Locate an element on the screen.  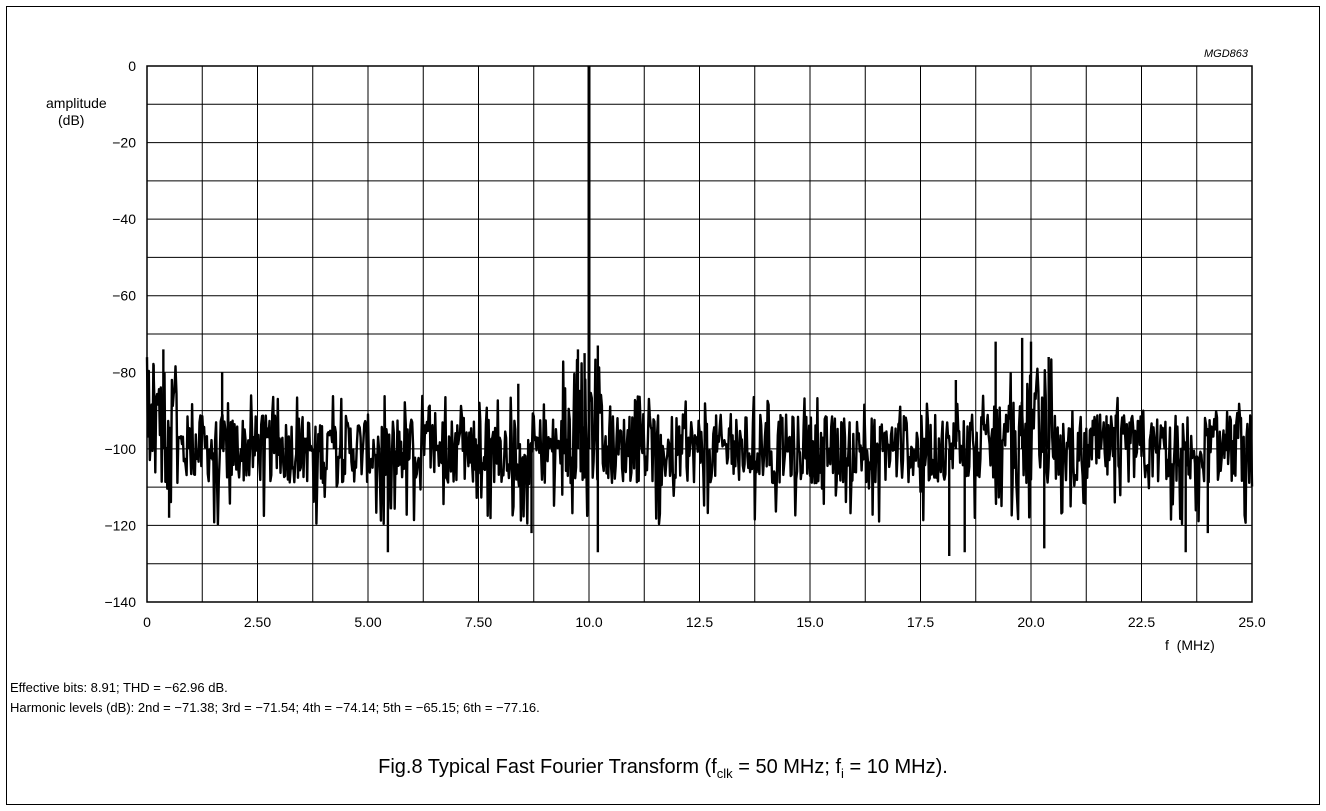
x-tick-label: 5.00 is located at coordinates (367, 622).